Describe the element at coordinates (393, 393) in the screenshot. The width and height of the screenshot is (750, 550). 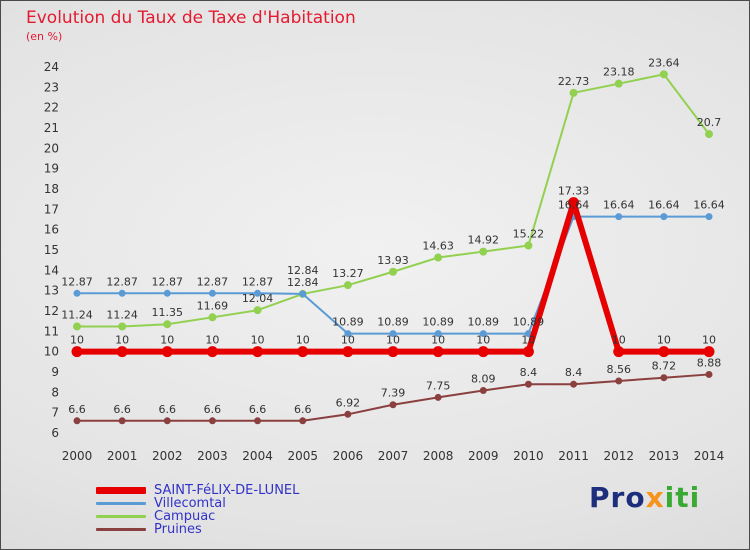
I see `data-label: 7.39` at that location.